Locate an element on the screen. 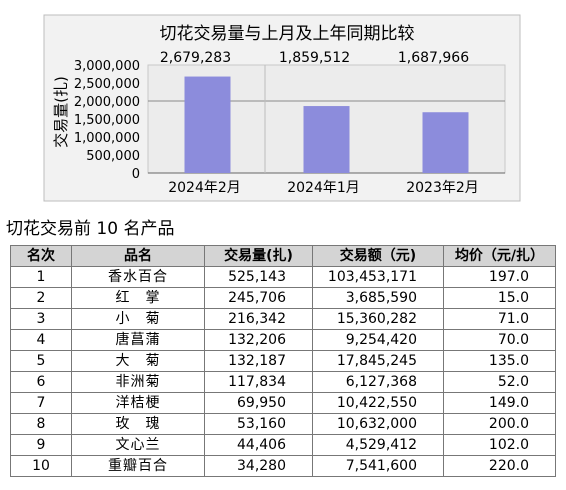 This screenshot has height=490, width=566. cell-product-name: 大 菊 is located at coordinates (138, 361).